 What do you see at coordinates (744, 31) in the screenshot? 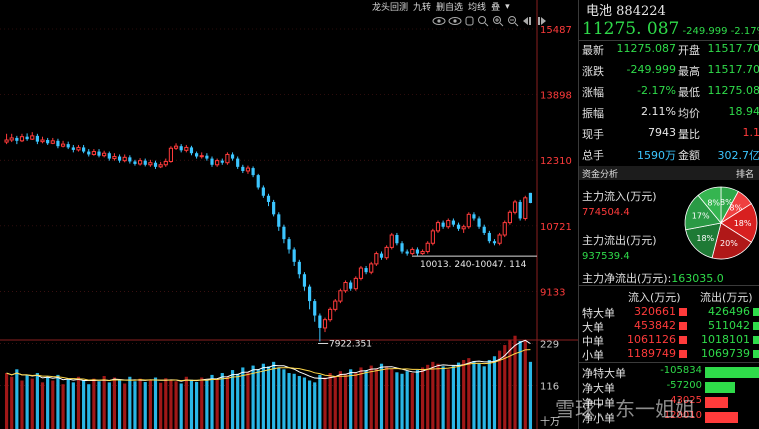
I see `price-change-pct: -2.17%` at bounding box center [744, 31].